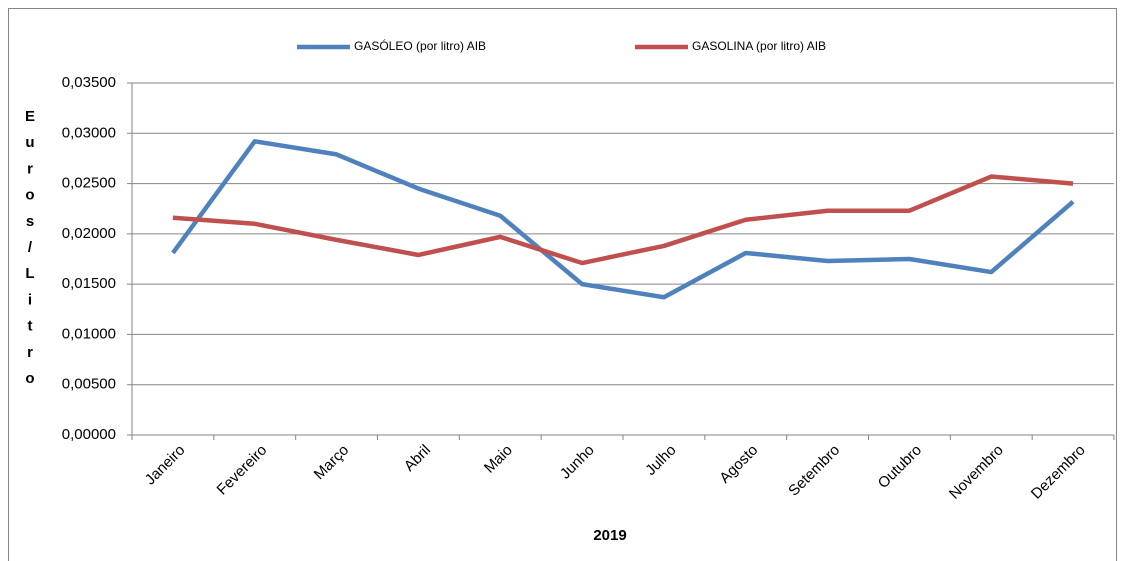 The width and height of the screenshot is (1125, 561). Describe the element at coordinates (89, 132) in the screenshot. I see `y-tick-label: 0,03000` at that location.